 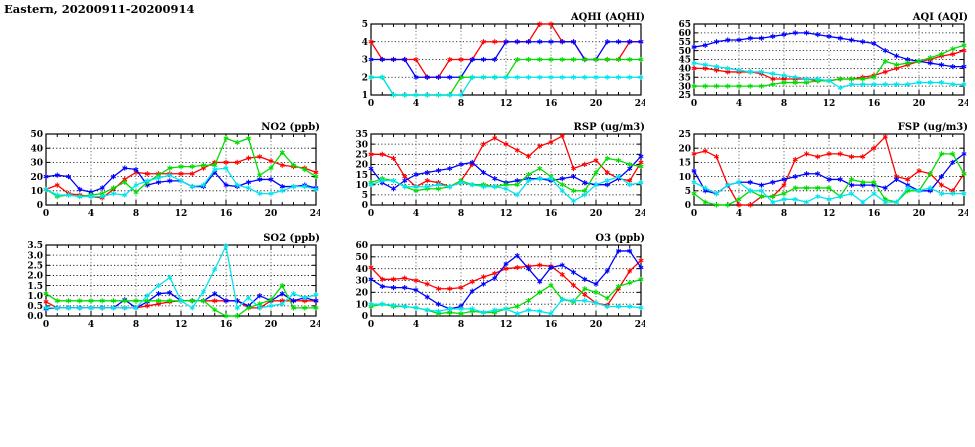 What do you see at coordinates (35, 266) in the screenshot?
I see `y-tick-label: 2.5` at bounding box center [35, 266].